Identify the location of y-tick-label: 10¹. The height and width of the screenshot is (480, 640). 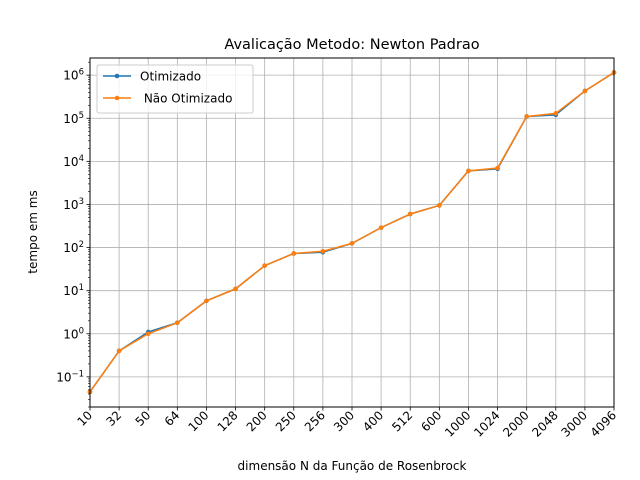
(73, 290).